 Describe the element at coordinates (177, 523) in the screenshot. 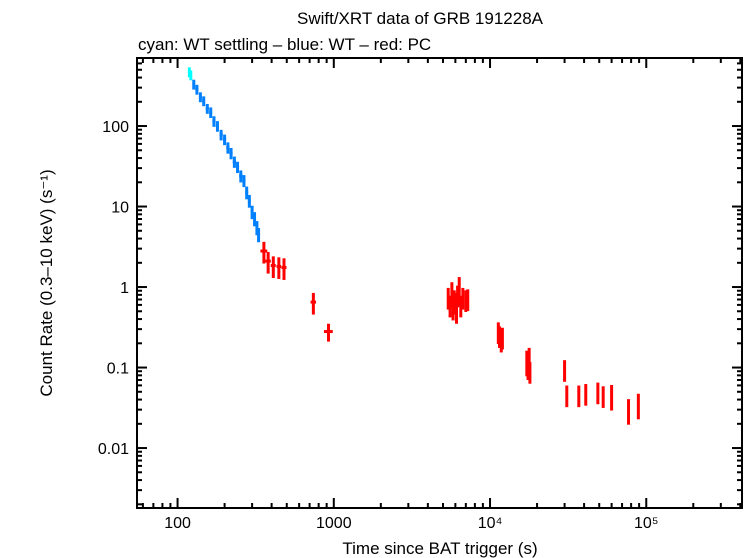

I see `x-tick-label: 100` at that location.